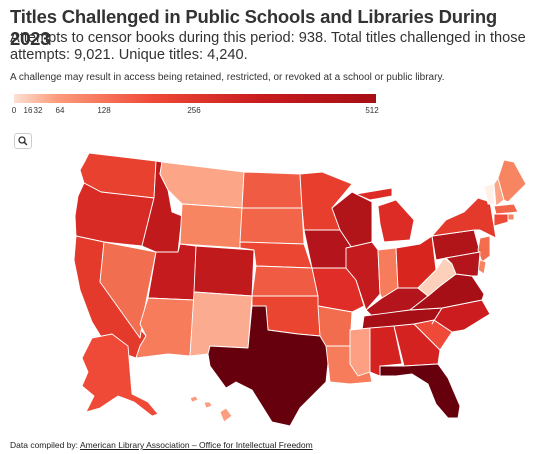 This screenshot has height=454, width=540. Describe the element at coordinates (501, 220) in the screenshot. I see `state-ct` at that location.